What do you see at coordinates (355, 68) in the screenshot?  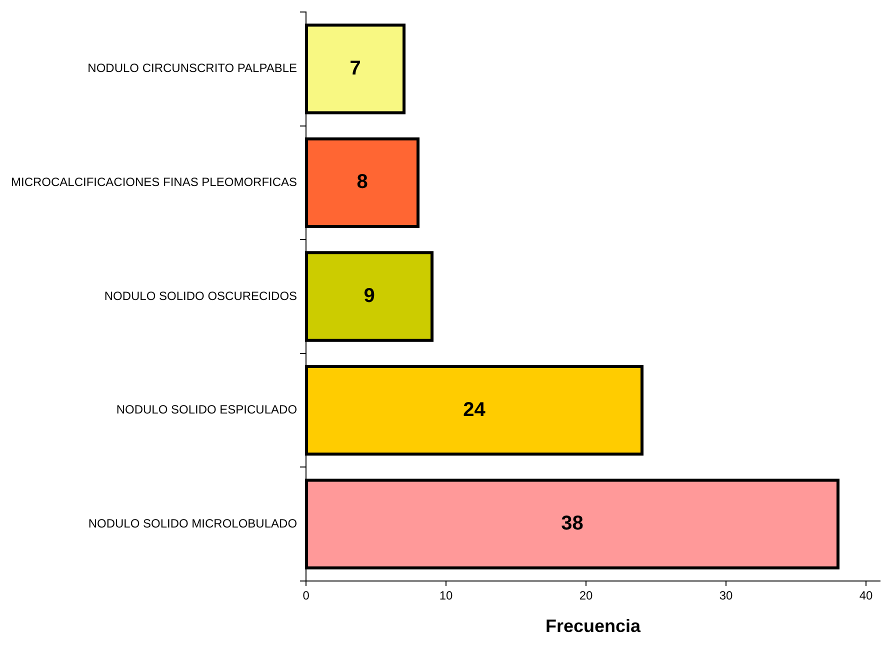 I see `data-label: 7` at bounding box center [355, 68].